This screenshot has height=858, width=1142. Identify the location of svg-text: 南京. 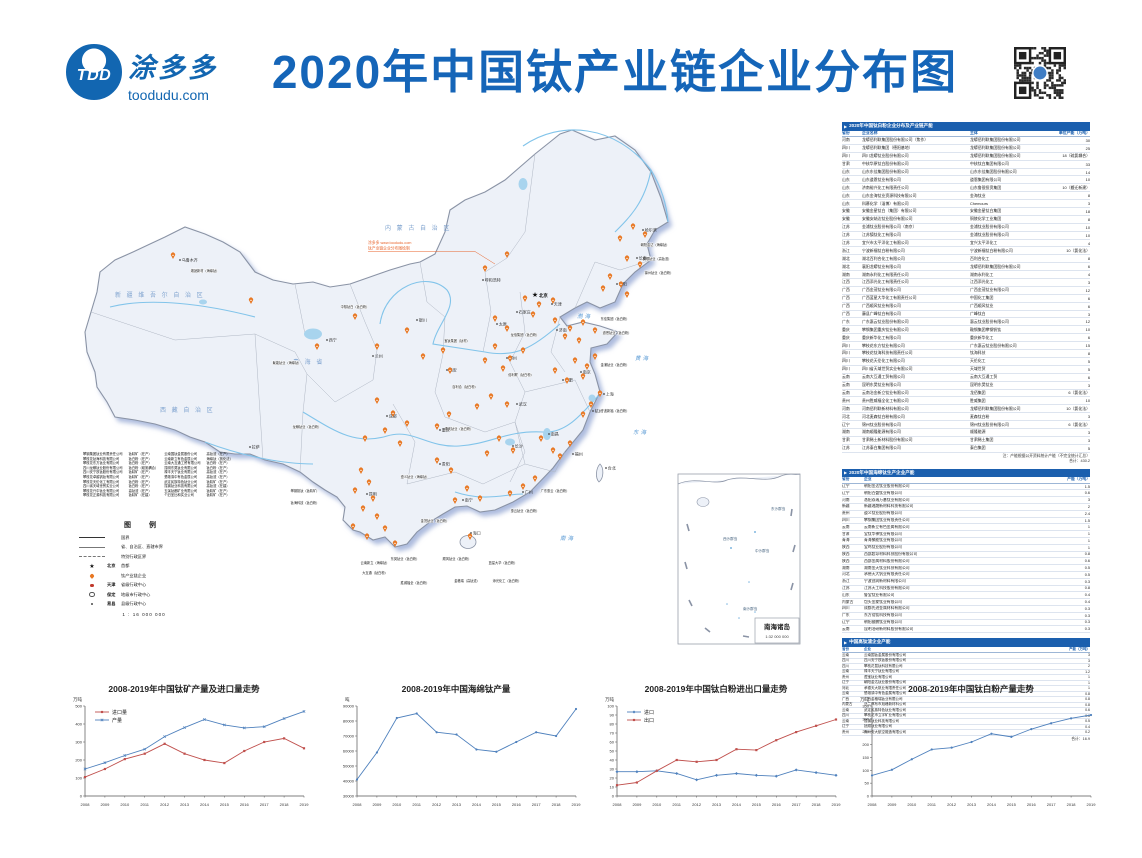
(587, 371).